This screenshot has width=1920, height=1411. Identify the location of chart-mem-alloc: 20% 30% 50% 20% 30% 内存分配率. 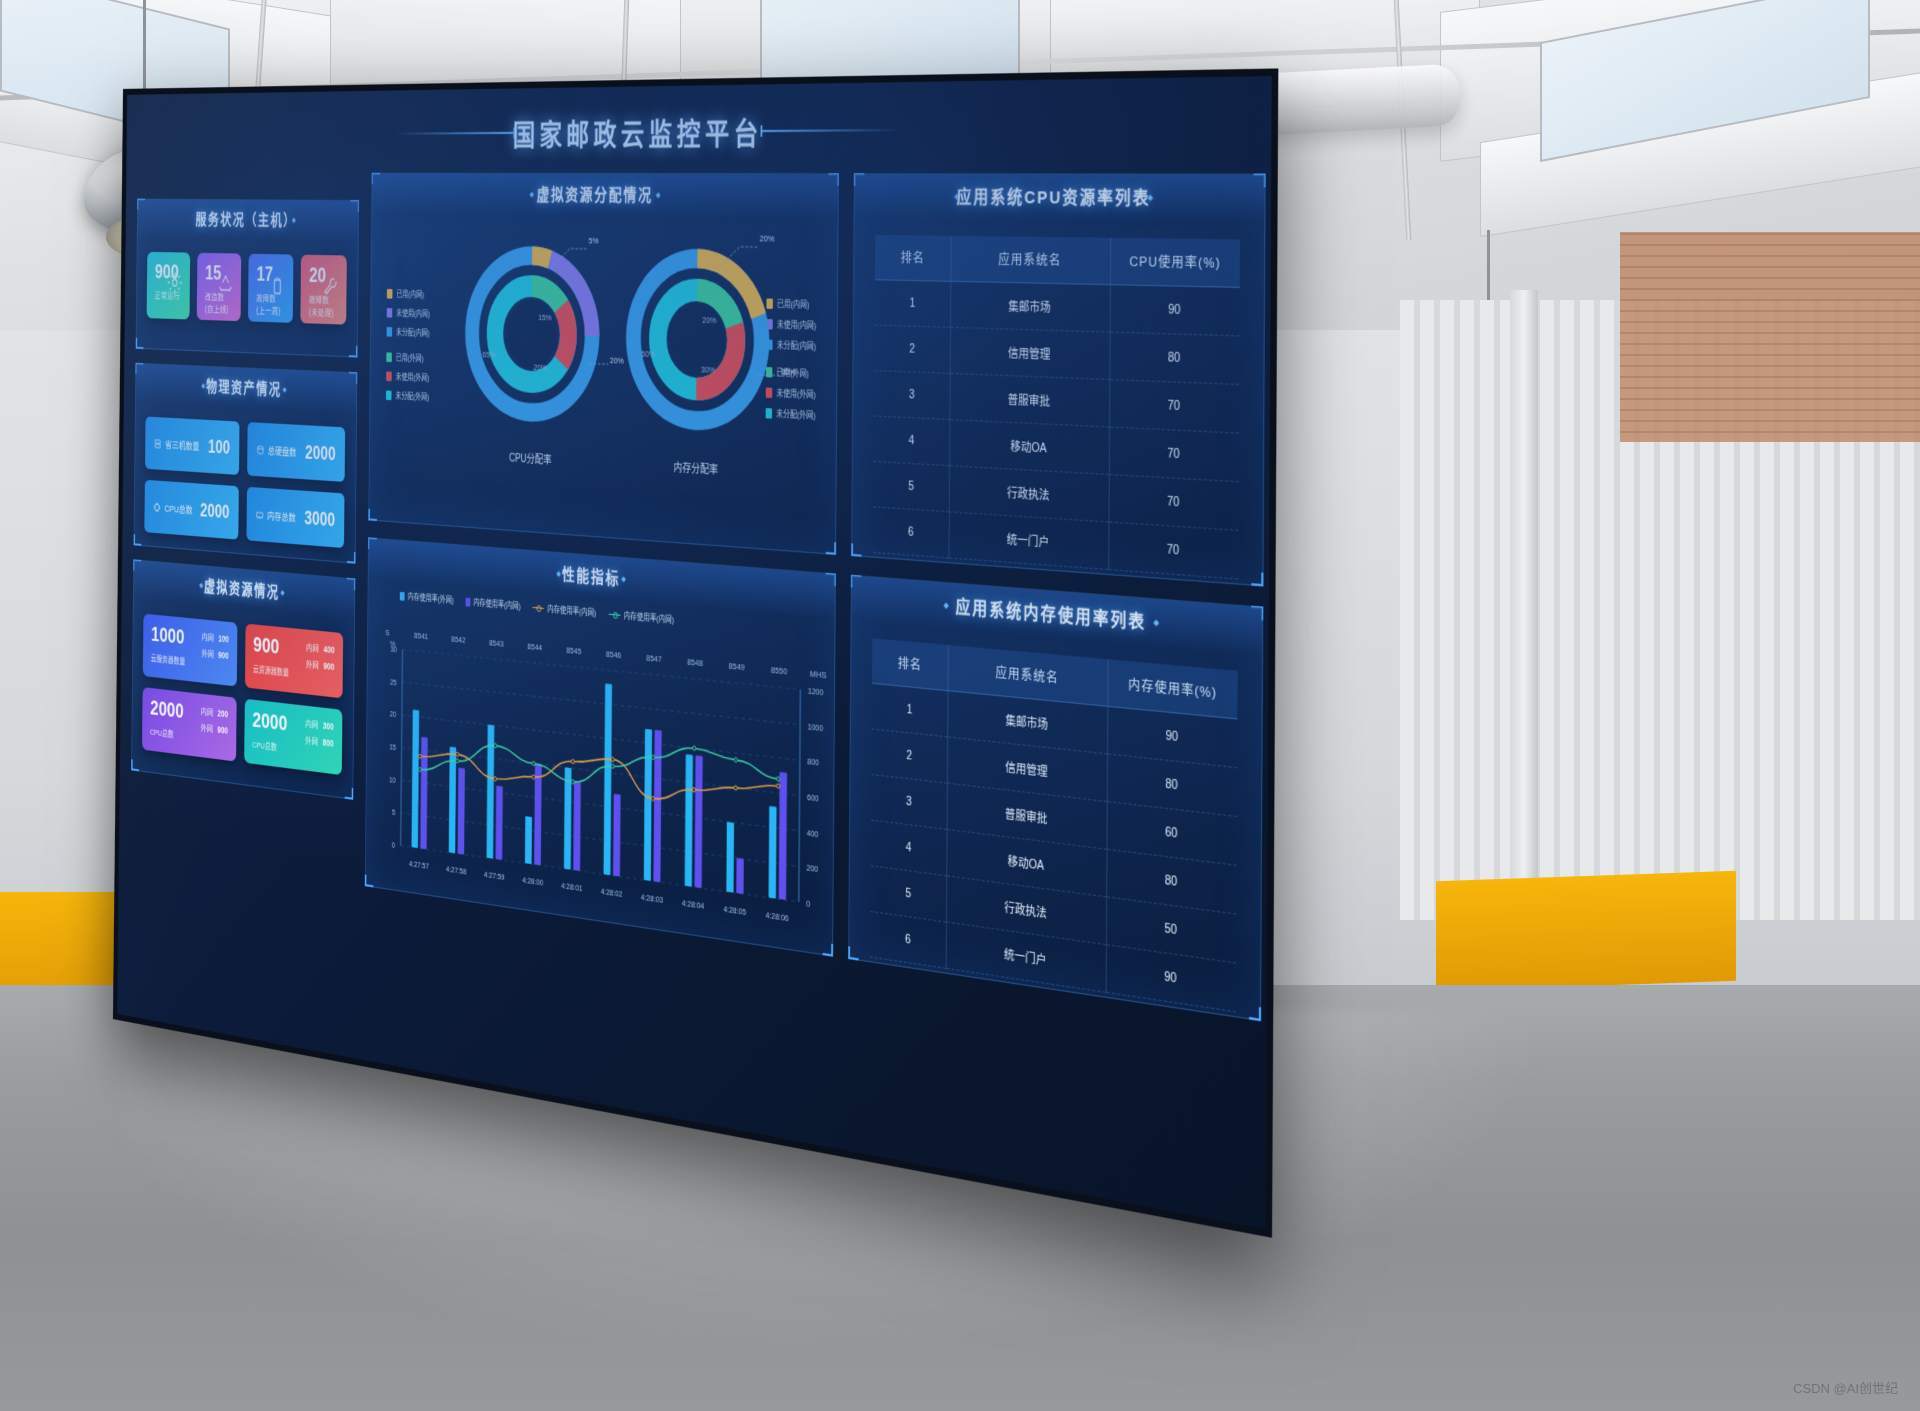
(697, 356).